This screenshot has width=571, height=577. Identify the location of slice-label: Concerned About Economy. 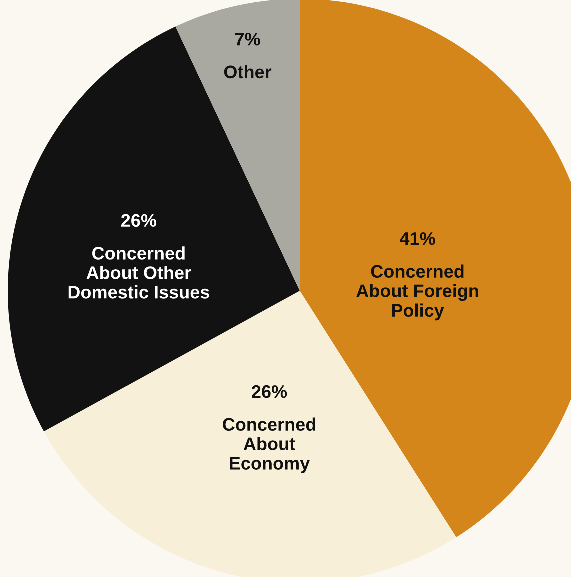
(269, 446).